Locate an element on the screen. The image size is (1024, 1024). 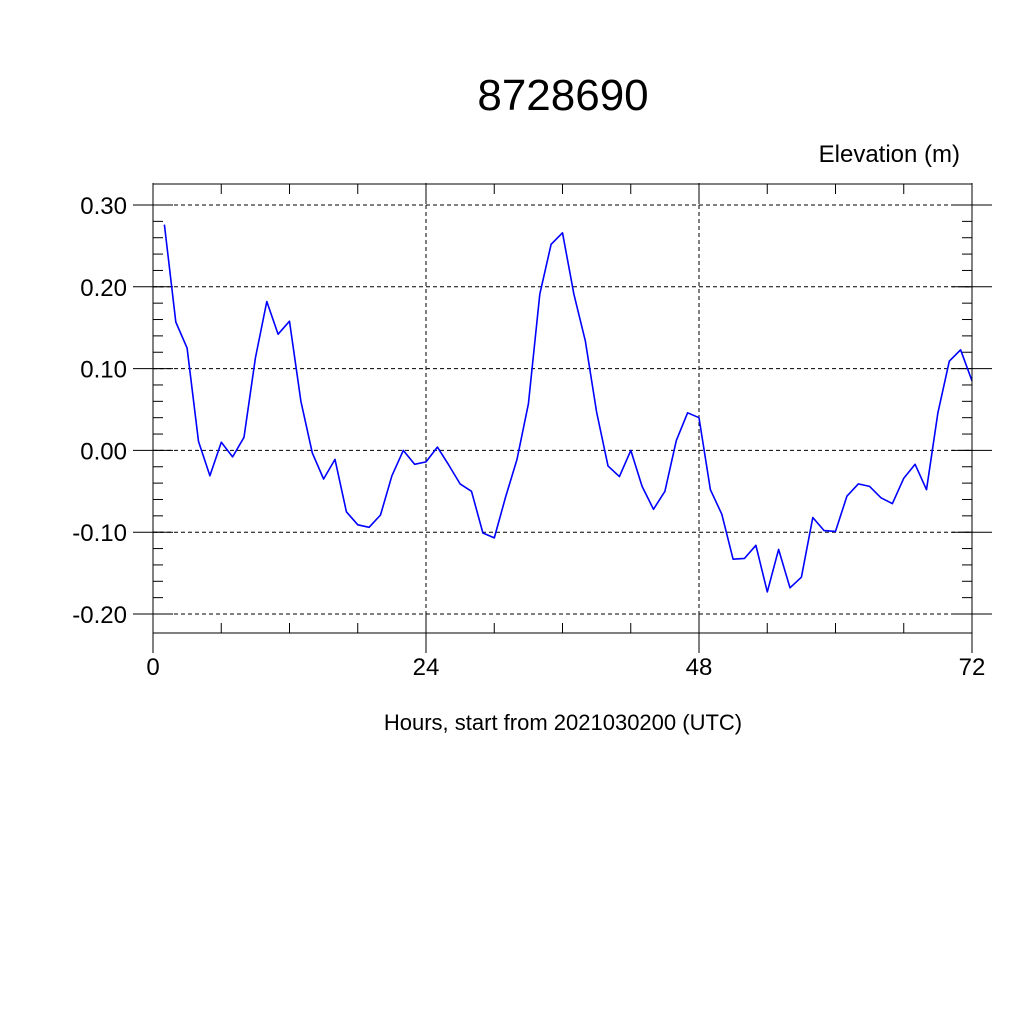
y-axis-label: Elevation (m) is located at coordinates (889, 154).